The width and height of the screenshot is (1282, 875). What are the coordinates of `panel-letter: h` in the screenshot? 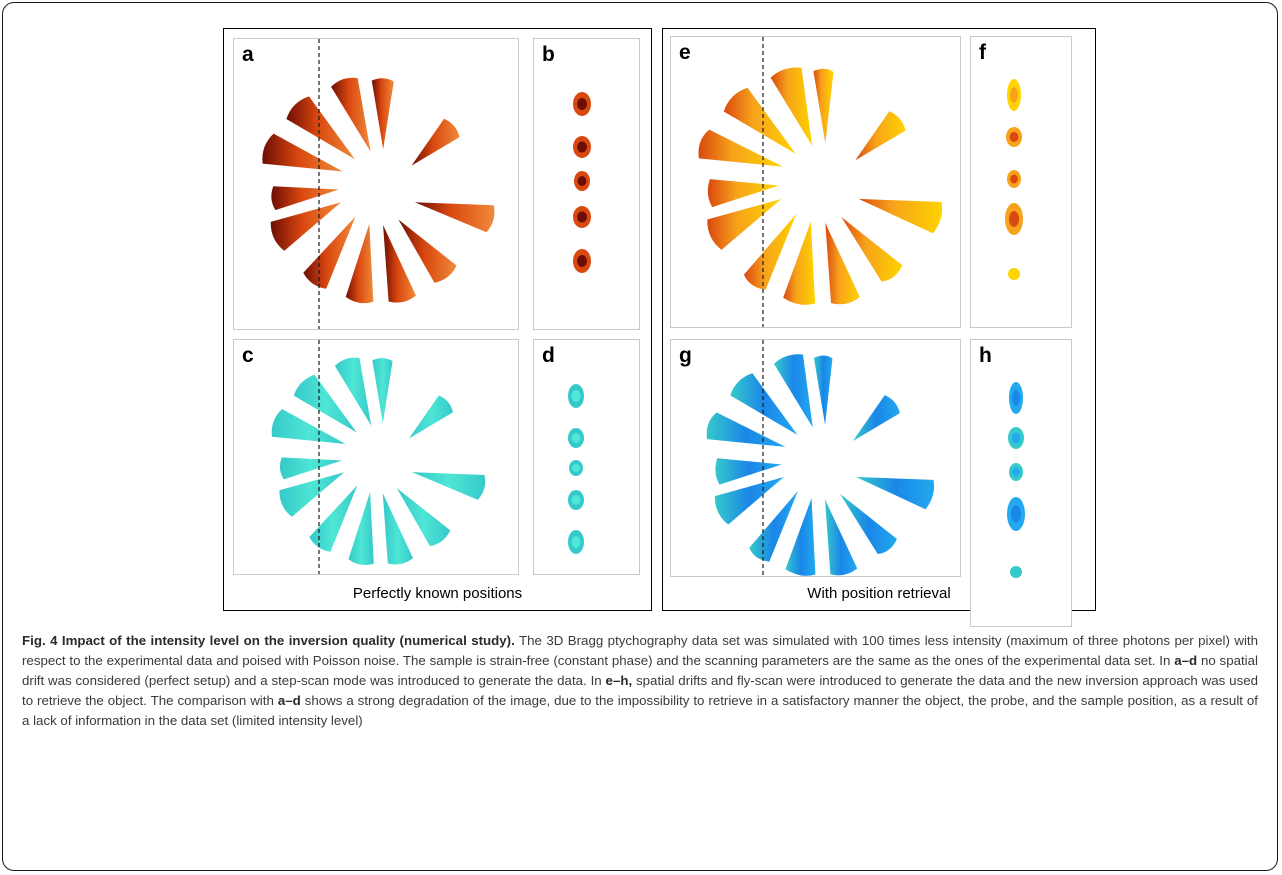 It's located at (985, 355).